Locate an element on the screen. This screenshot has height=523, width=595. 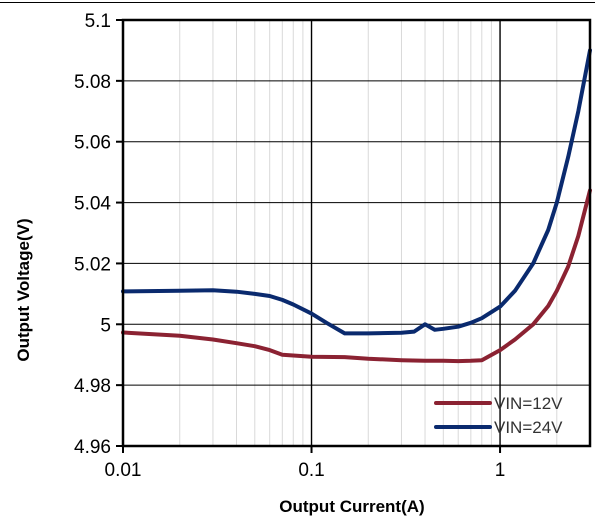
x-tick-label: 0.1 is located at coordinates (311, 470).